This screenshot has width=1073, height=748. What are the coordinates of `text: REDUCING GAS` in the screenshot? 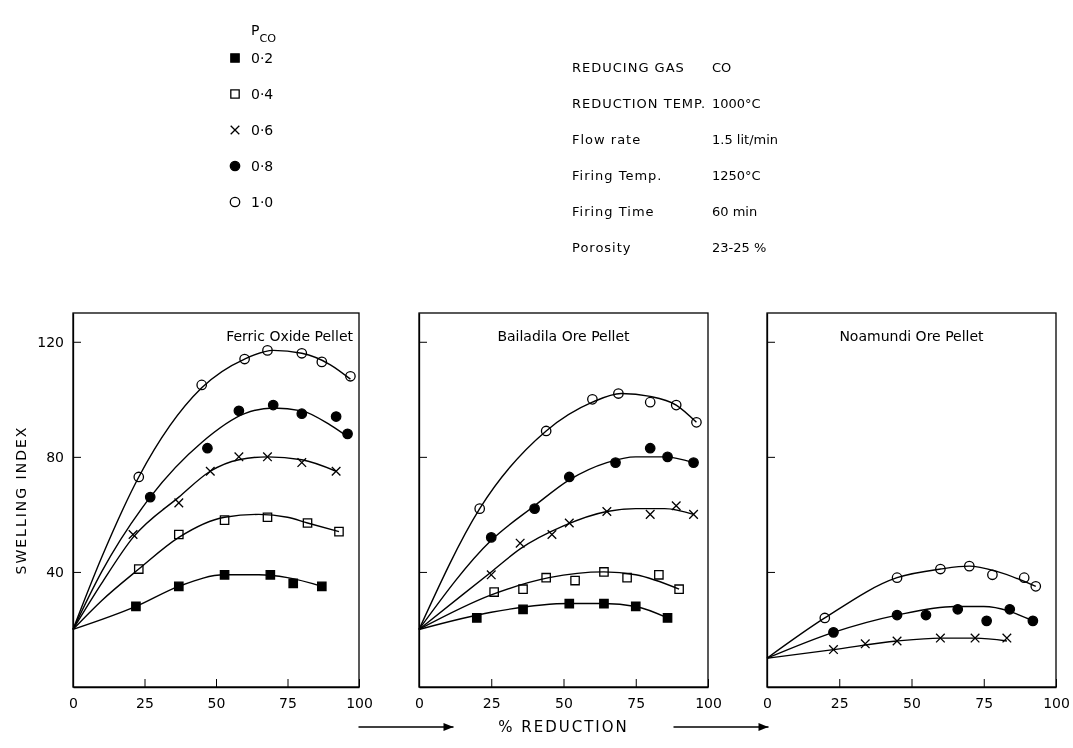 It's located at (628, 67).